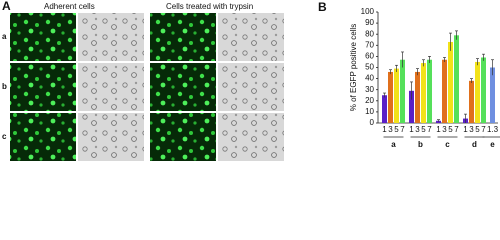 The width and height of the screenshot is (500, 240). I want to click on y-tick-label: 40, so click(369, 78).